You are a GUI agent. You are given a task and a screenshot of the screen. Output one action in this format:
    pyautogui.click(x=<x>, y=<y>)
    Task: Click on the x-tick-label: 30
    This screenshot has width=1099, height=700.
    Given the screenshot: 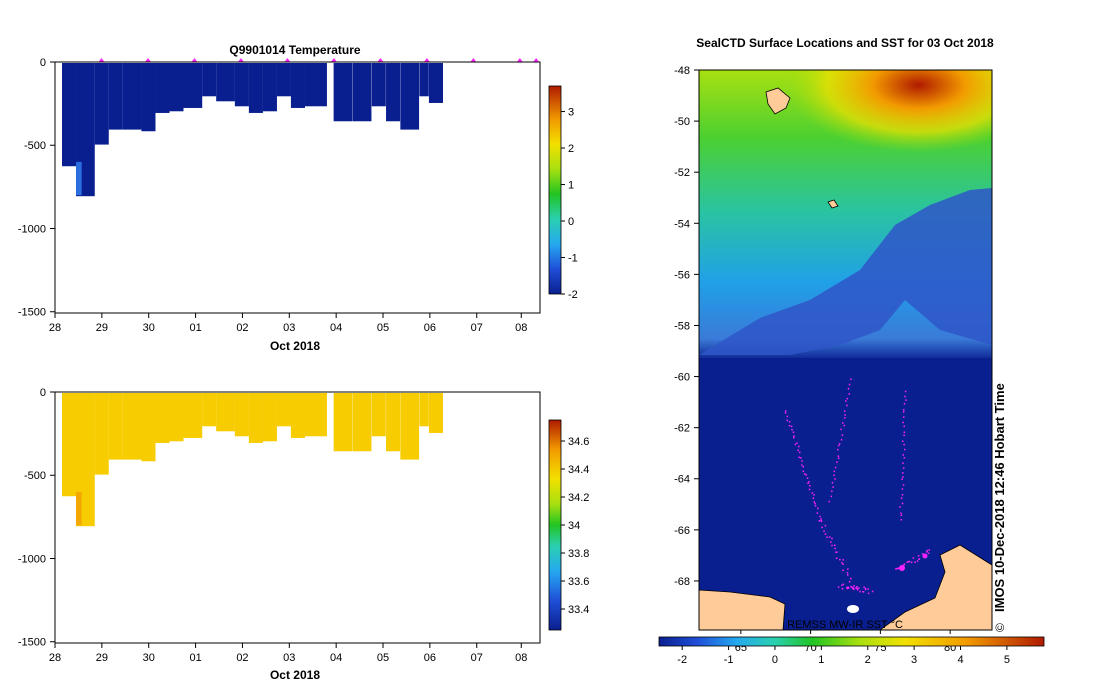 What is the action you would take?
    pyautogui.click(x=149, y=328)
    